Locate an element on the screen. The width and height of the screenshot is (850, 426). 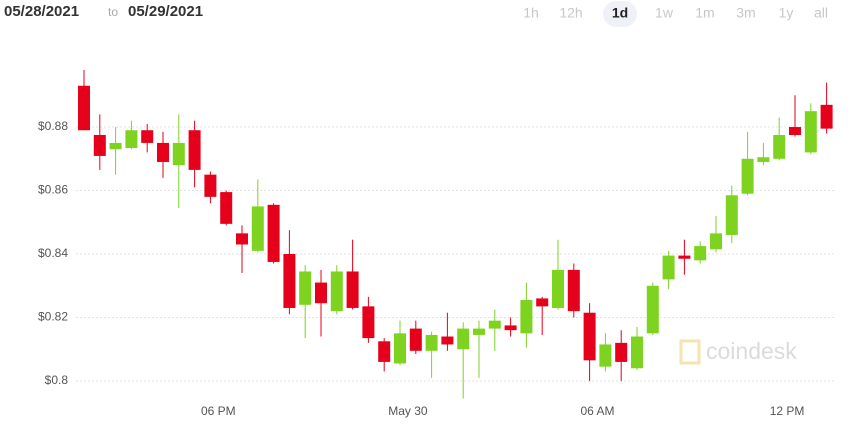
range-button: 1h is located at coordinates (531, 13).